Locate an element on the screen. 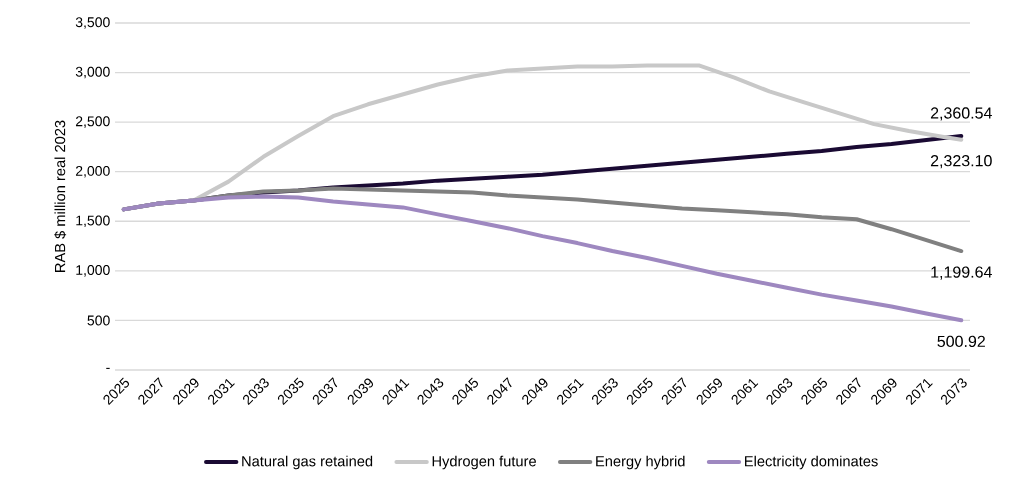  y-tick-label: 1,500 is located at coordinates (93, 221).